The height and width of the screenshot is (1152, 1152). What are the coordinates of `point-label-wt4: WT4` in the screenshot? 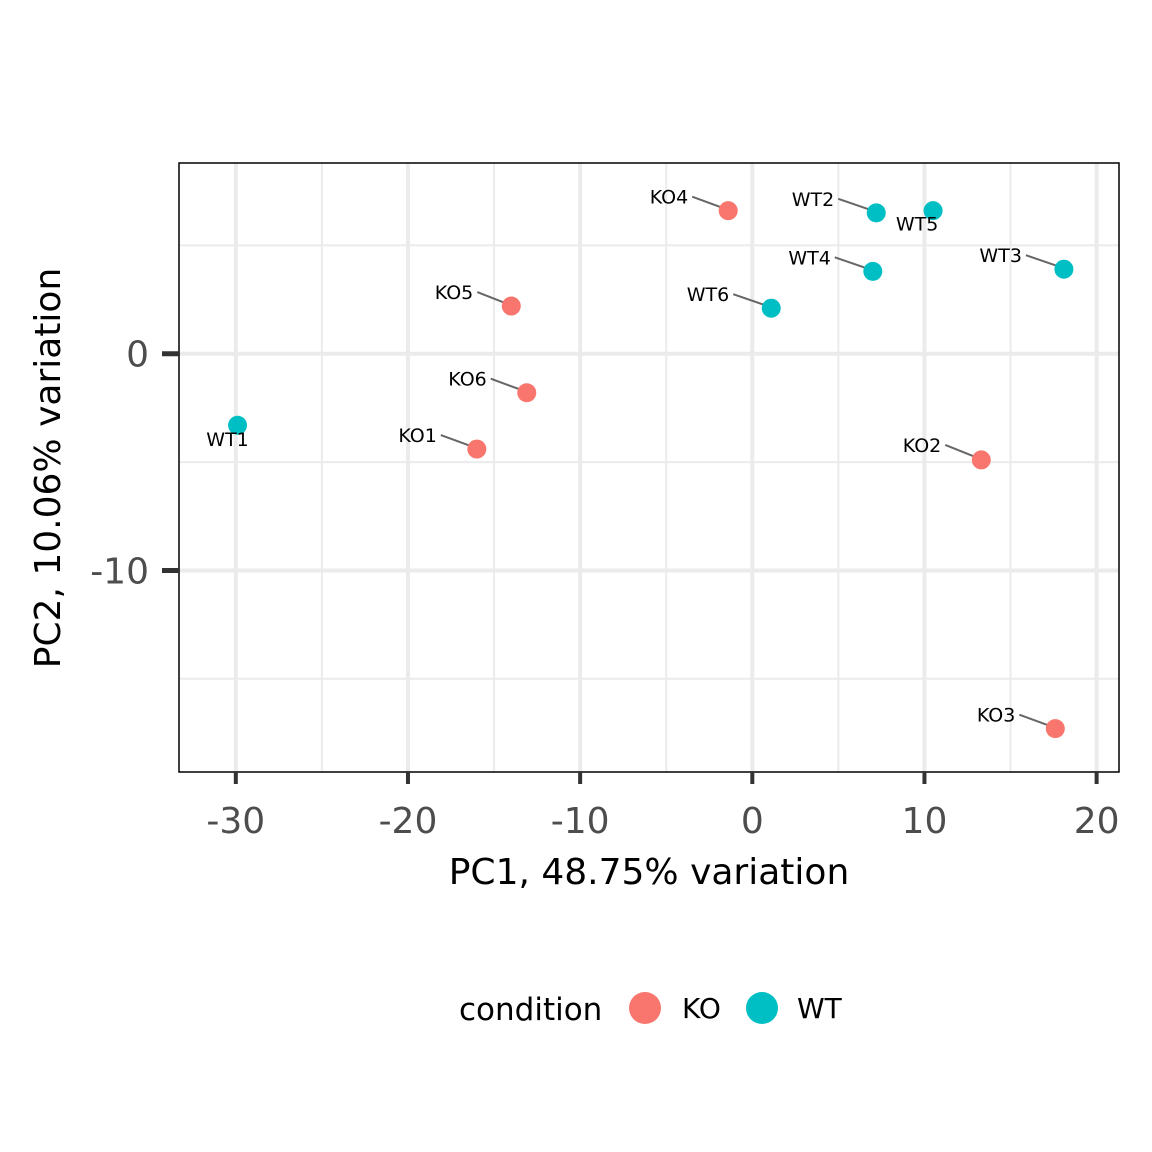 It's located at (809, 258).